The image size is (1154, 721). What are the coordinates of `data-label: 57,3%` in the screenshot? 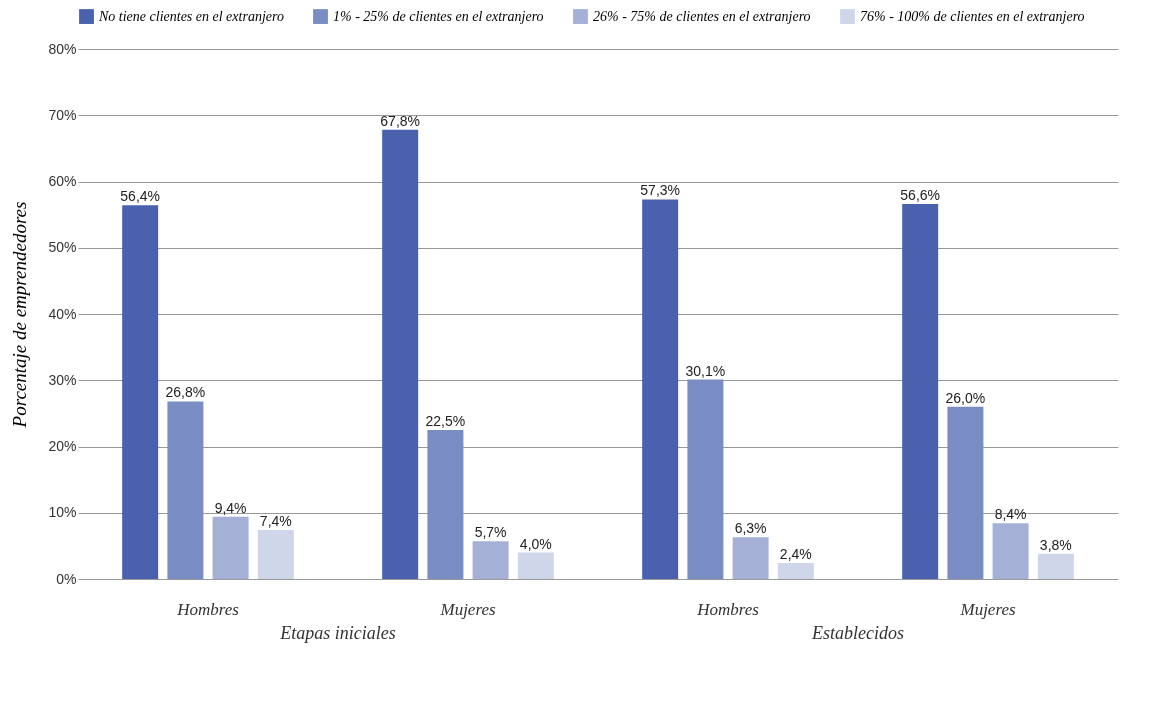 It's located at (660, 190).